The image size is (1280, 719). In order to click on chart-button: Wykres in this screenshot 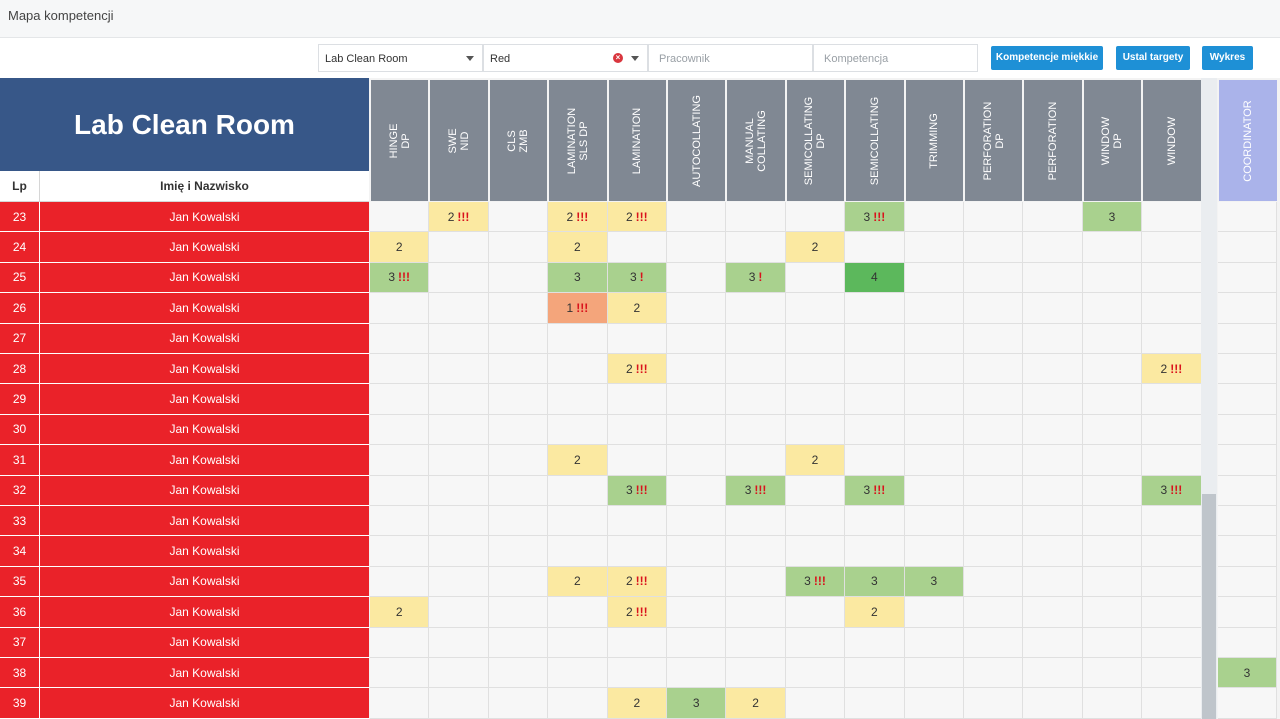, I will do `click(1227, 58)`.